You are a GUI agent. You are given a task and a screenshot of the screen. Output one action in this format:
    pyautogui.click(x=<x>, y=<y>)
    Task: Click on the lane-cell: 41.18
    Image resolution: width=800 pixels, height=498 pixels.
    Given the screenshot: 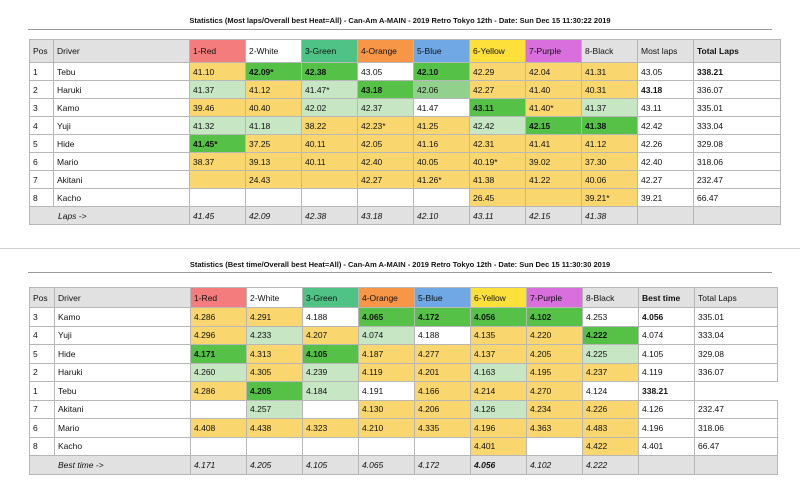 What is the action you would take?
    pyautogui.click(x=273, y=125)
    